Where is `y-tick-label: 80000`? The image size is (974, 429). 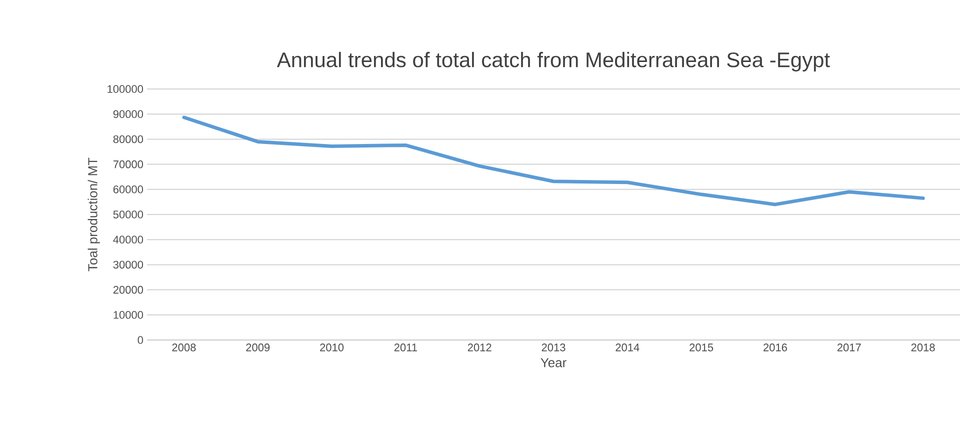 y-tick-label: 80000 is located at coordinates (128, 139).